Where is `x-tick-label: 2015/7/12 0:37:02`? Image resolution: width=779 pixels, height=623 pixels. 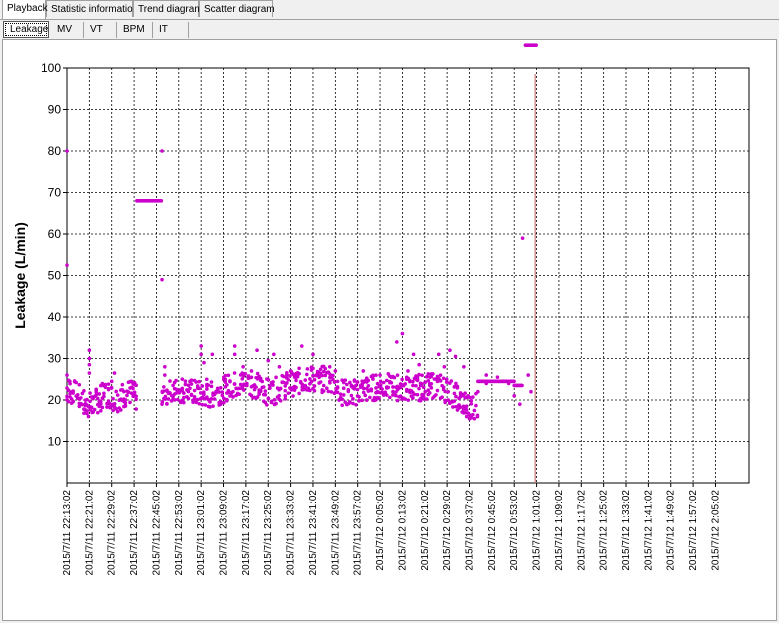 x-tick-label: 2015/7/12 0:37:02 is located at coordinates (469, 530).